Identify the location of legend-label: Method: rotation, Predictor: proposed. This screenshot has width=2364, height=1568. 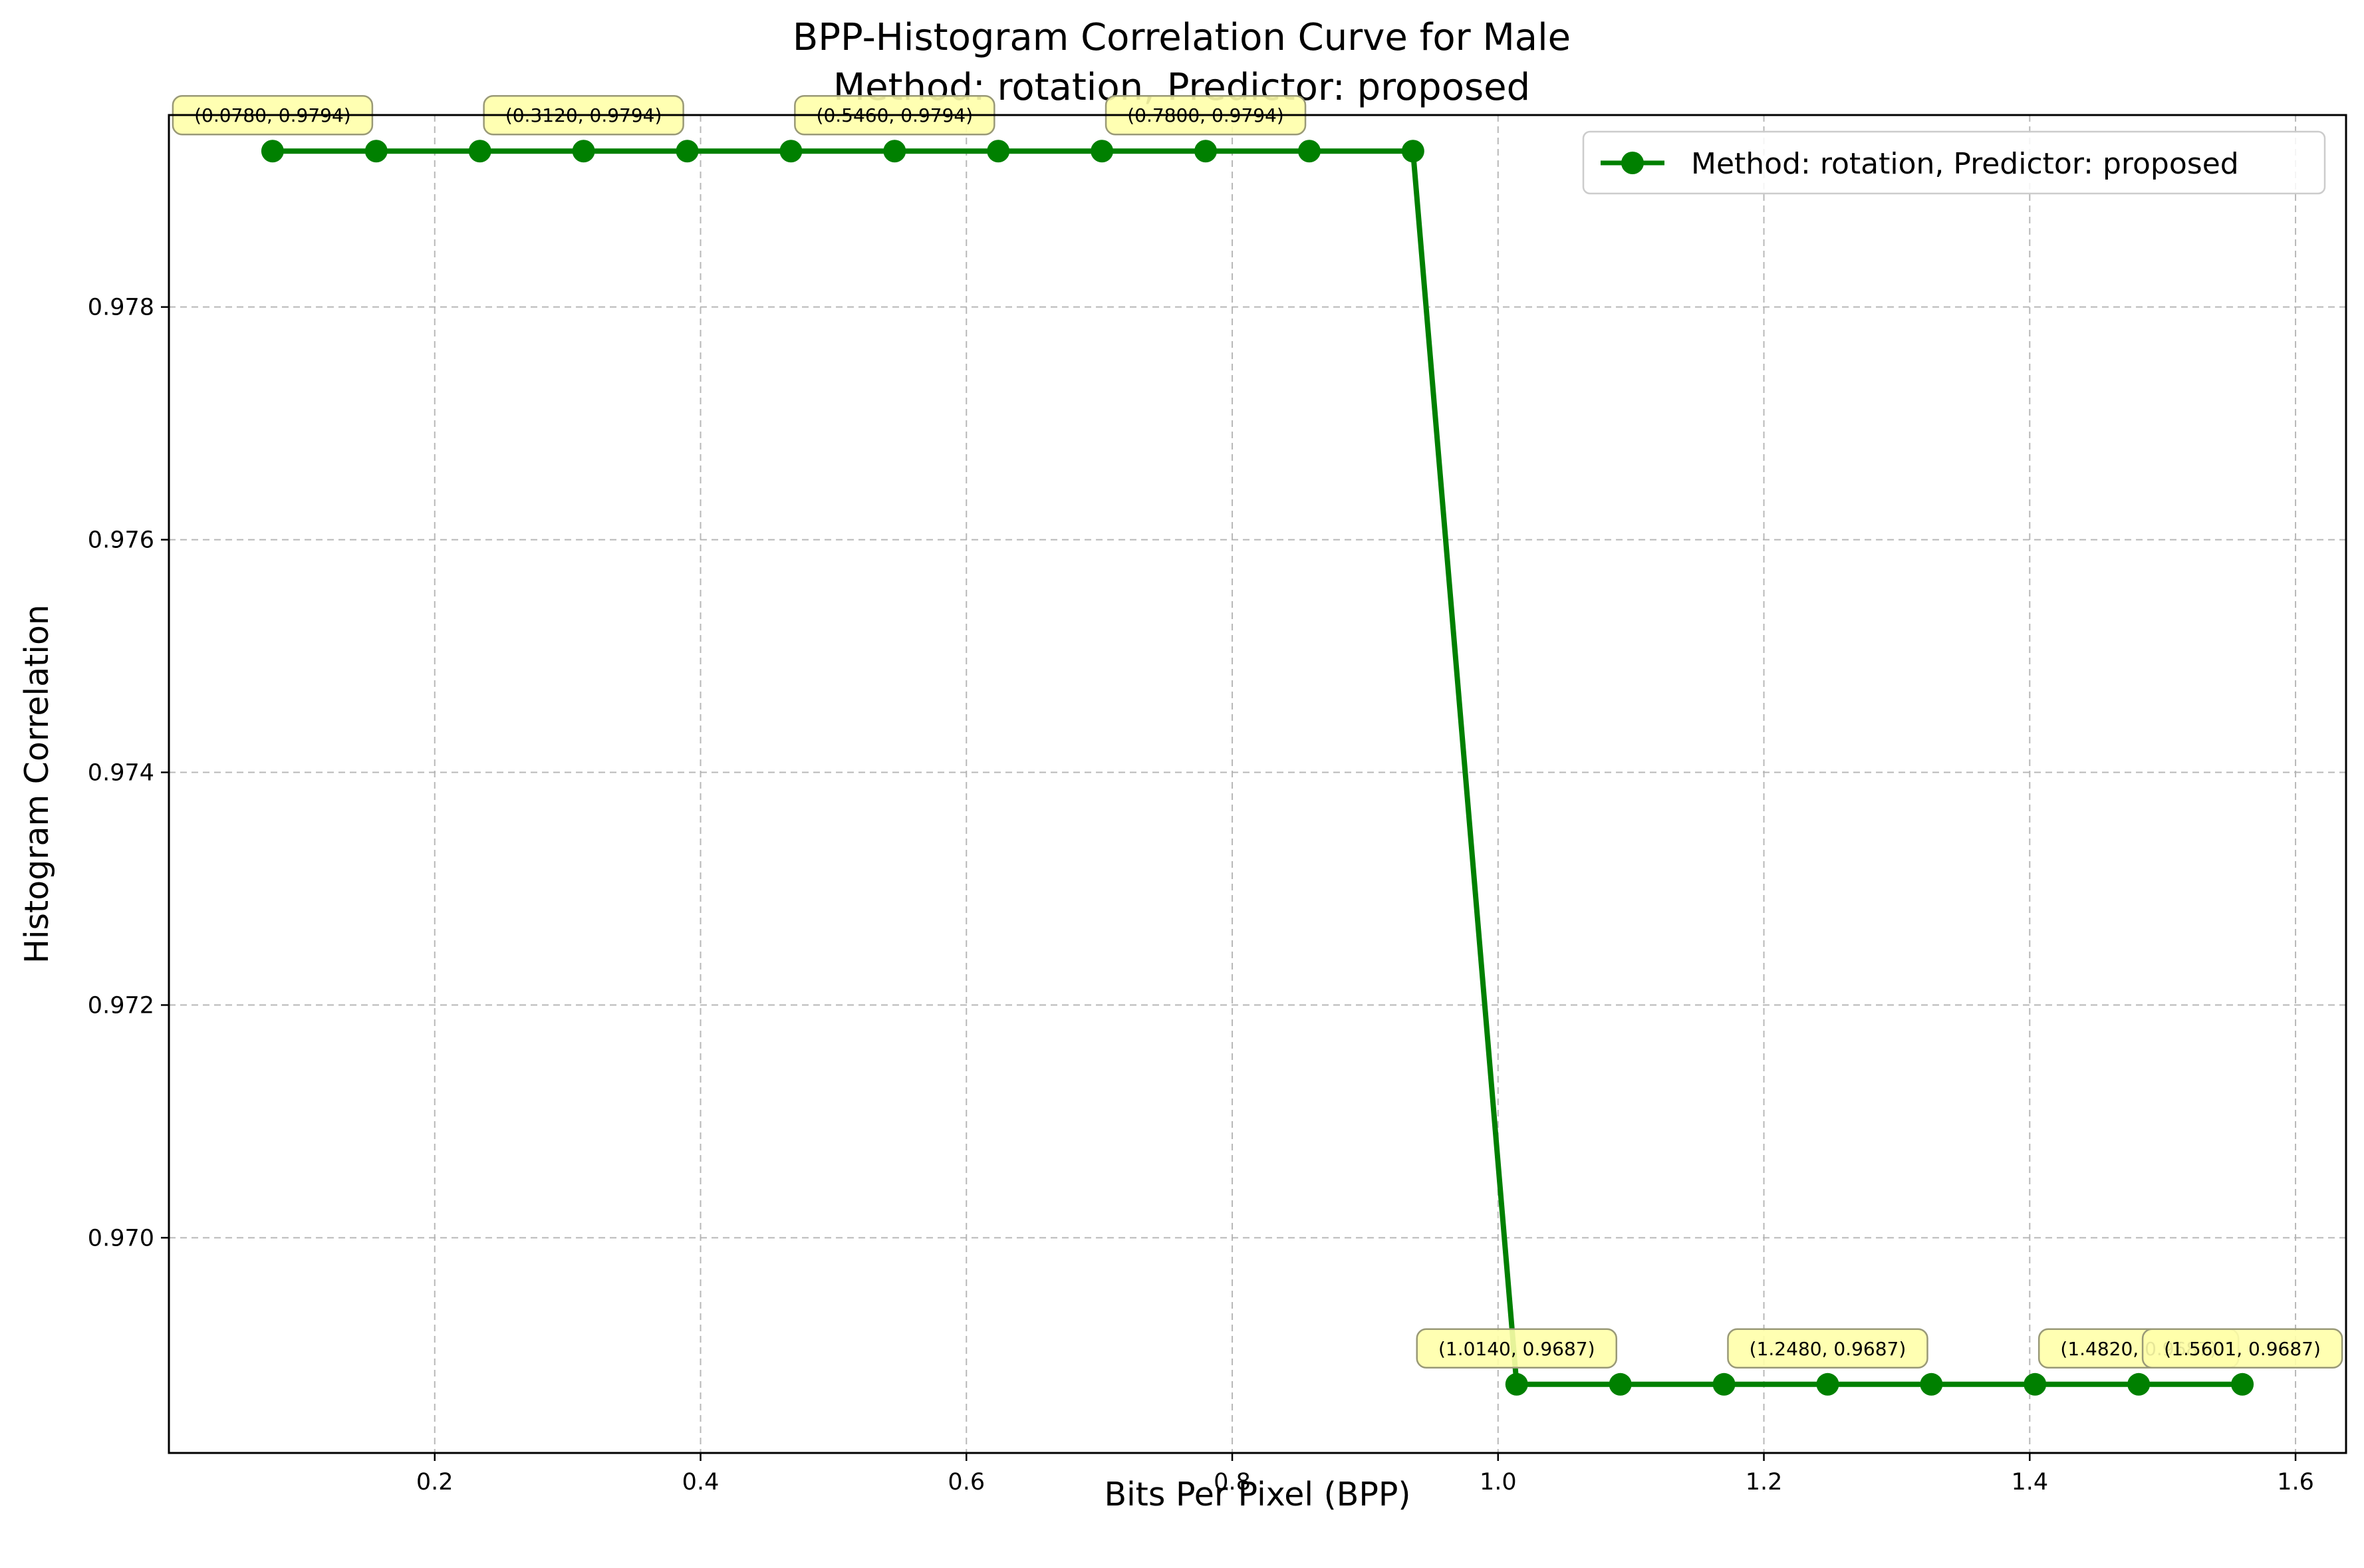
(1965, 164).